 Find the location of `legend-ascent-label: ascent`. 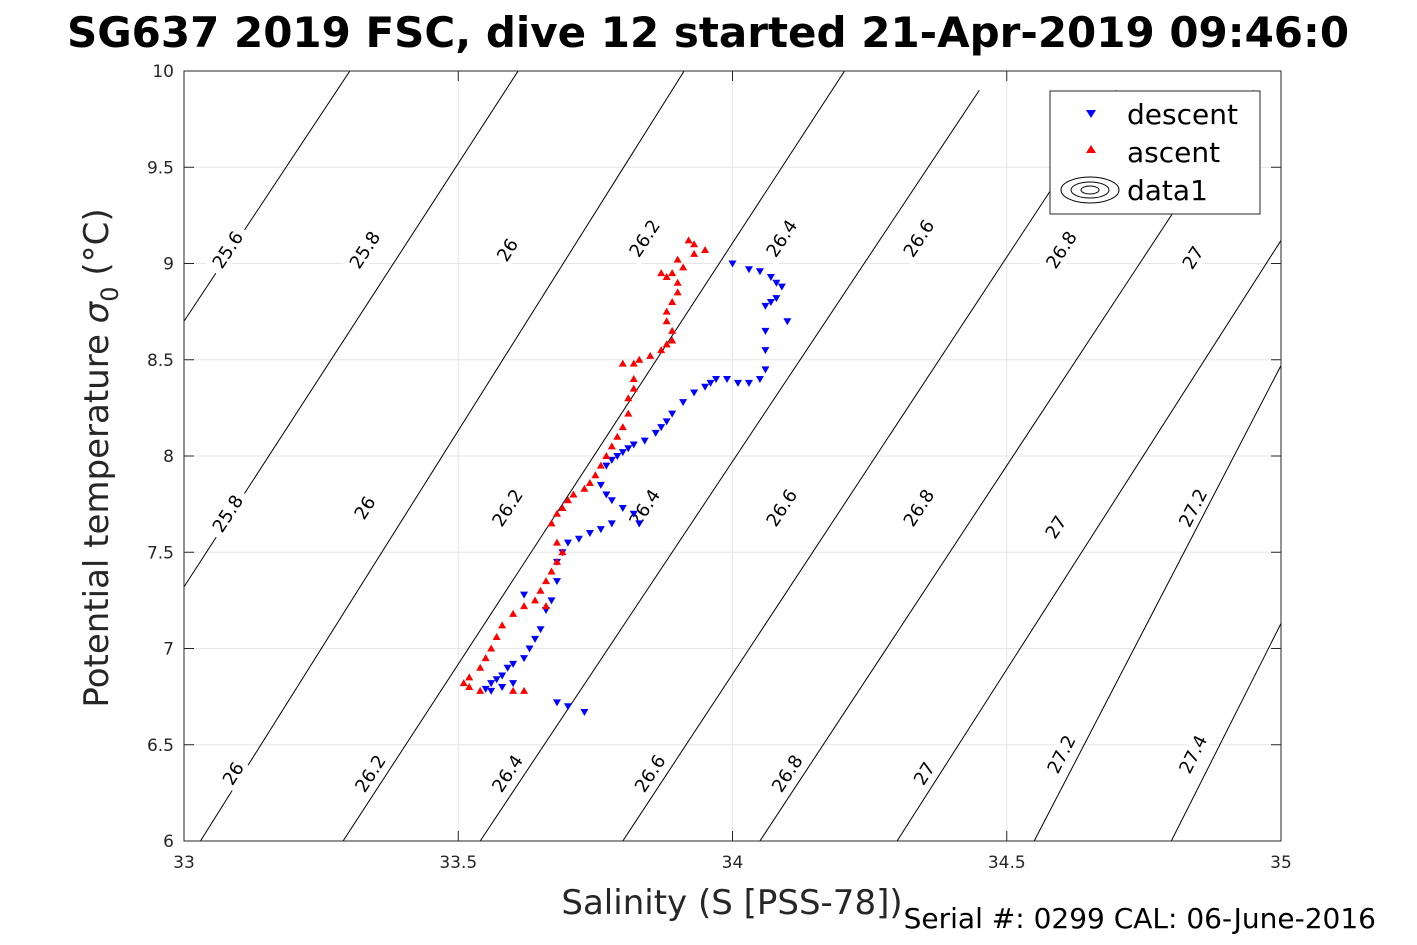

legend-ascent-label: ascent is located at coordinates (1173, 152).